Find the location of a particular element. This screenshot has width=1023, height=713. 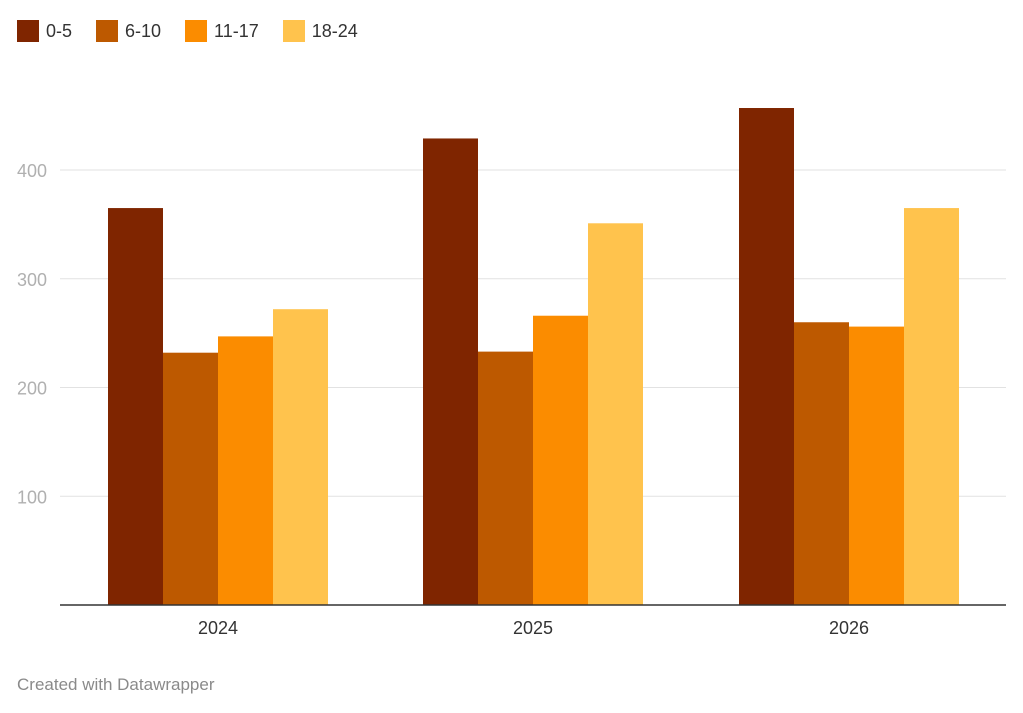

legend-label-18-24: 18-24 is located at coordinates (334, 31).